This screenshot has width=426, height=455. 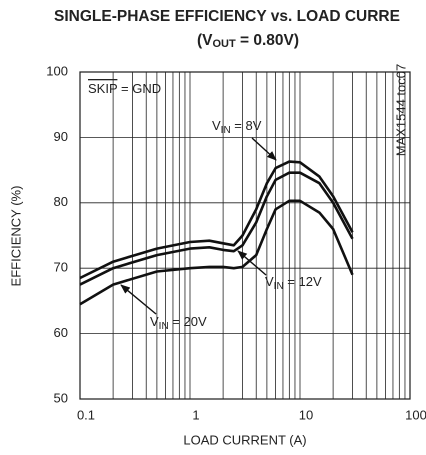 I want to click on annotation-part: = 8V, so click(x=246, y=125).